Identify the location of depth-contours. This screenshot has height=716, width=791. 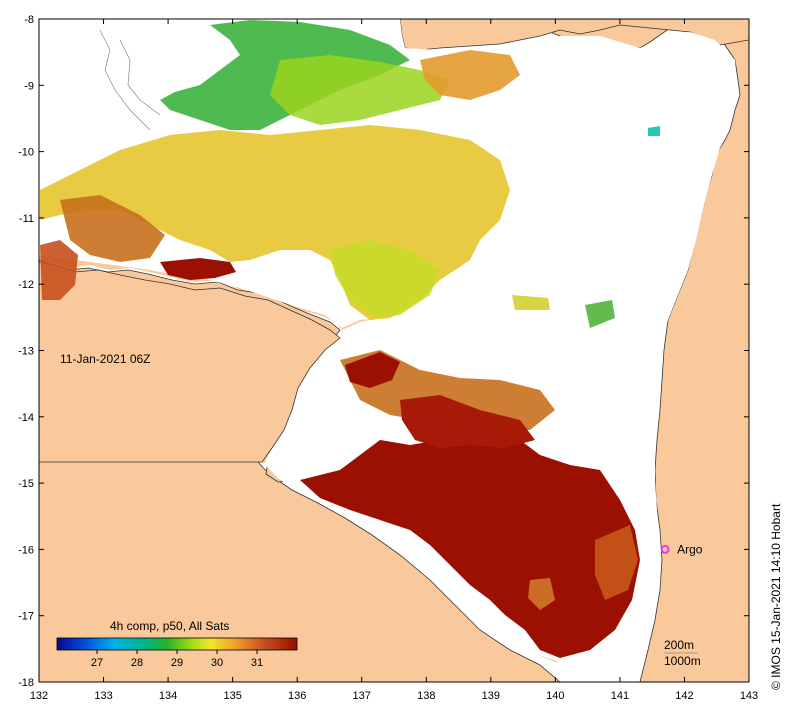
(130, 80).